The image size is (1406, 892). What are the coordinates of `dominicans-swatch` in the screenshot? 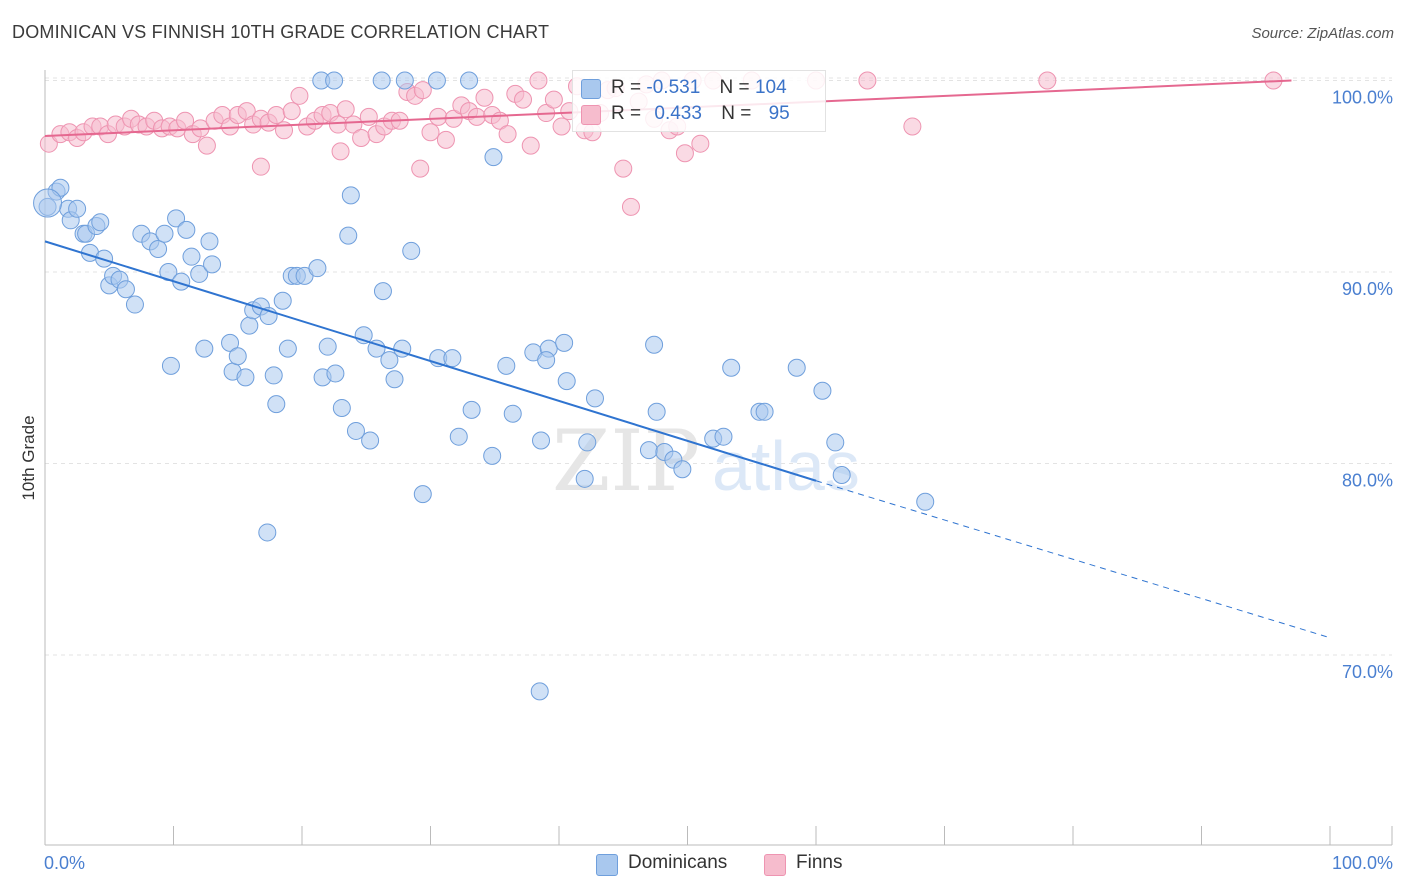 It's located at (591, 89).